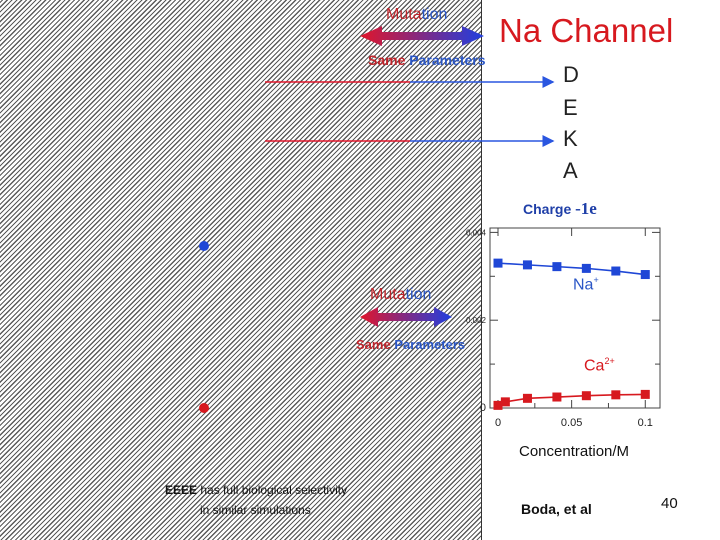 The height and width of the screenshot is (540, 720). I want to click on eeee-note-line1: EEEE has full biological selectivity, so click(256, 490).